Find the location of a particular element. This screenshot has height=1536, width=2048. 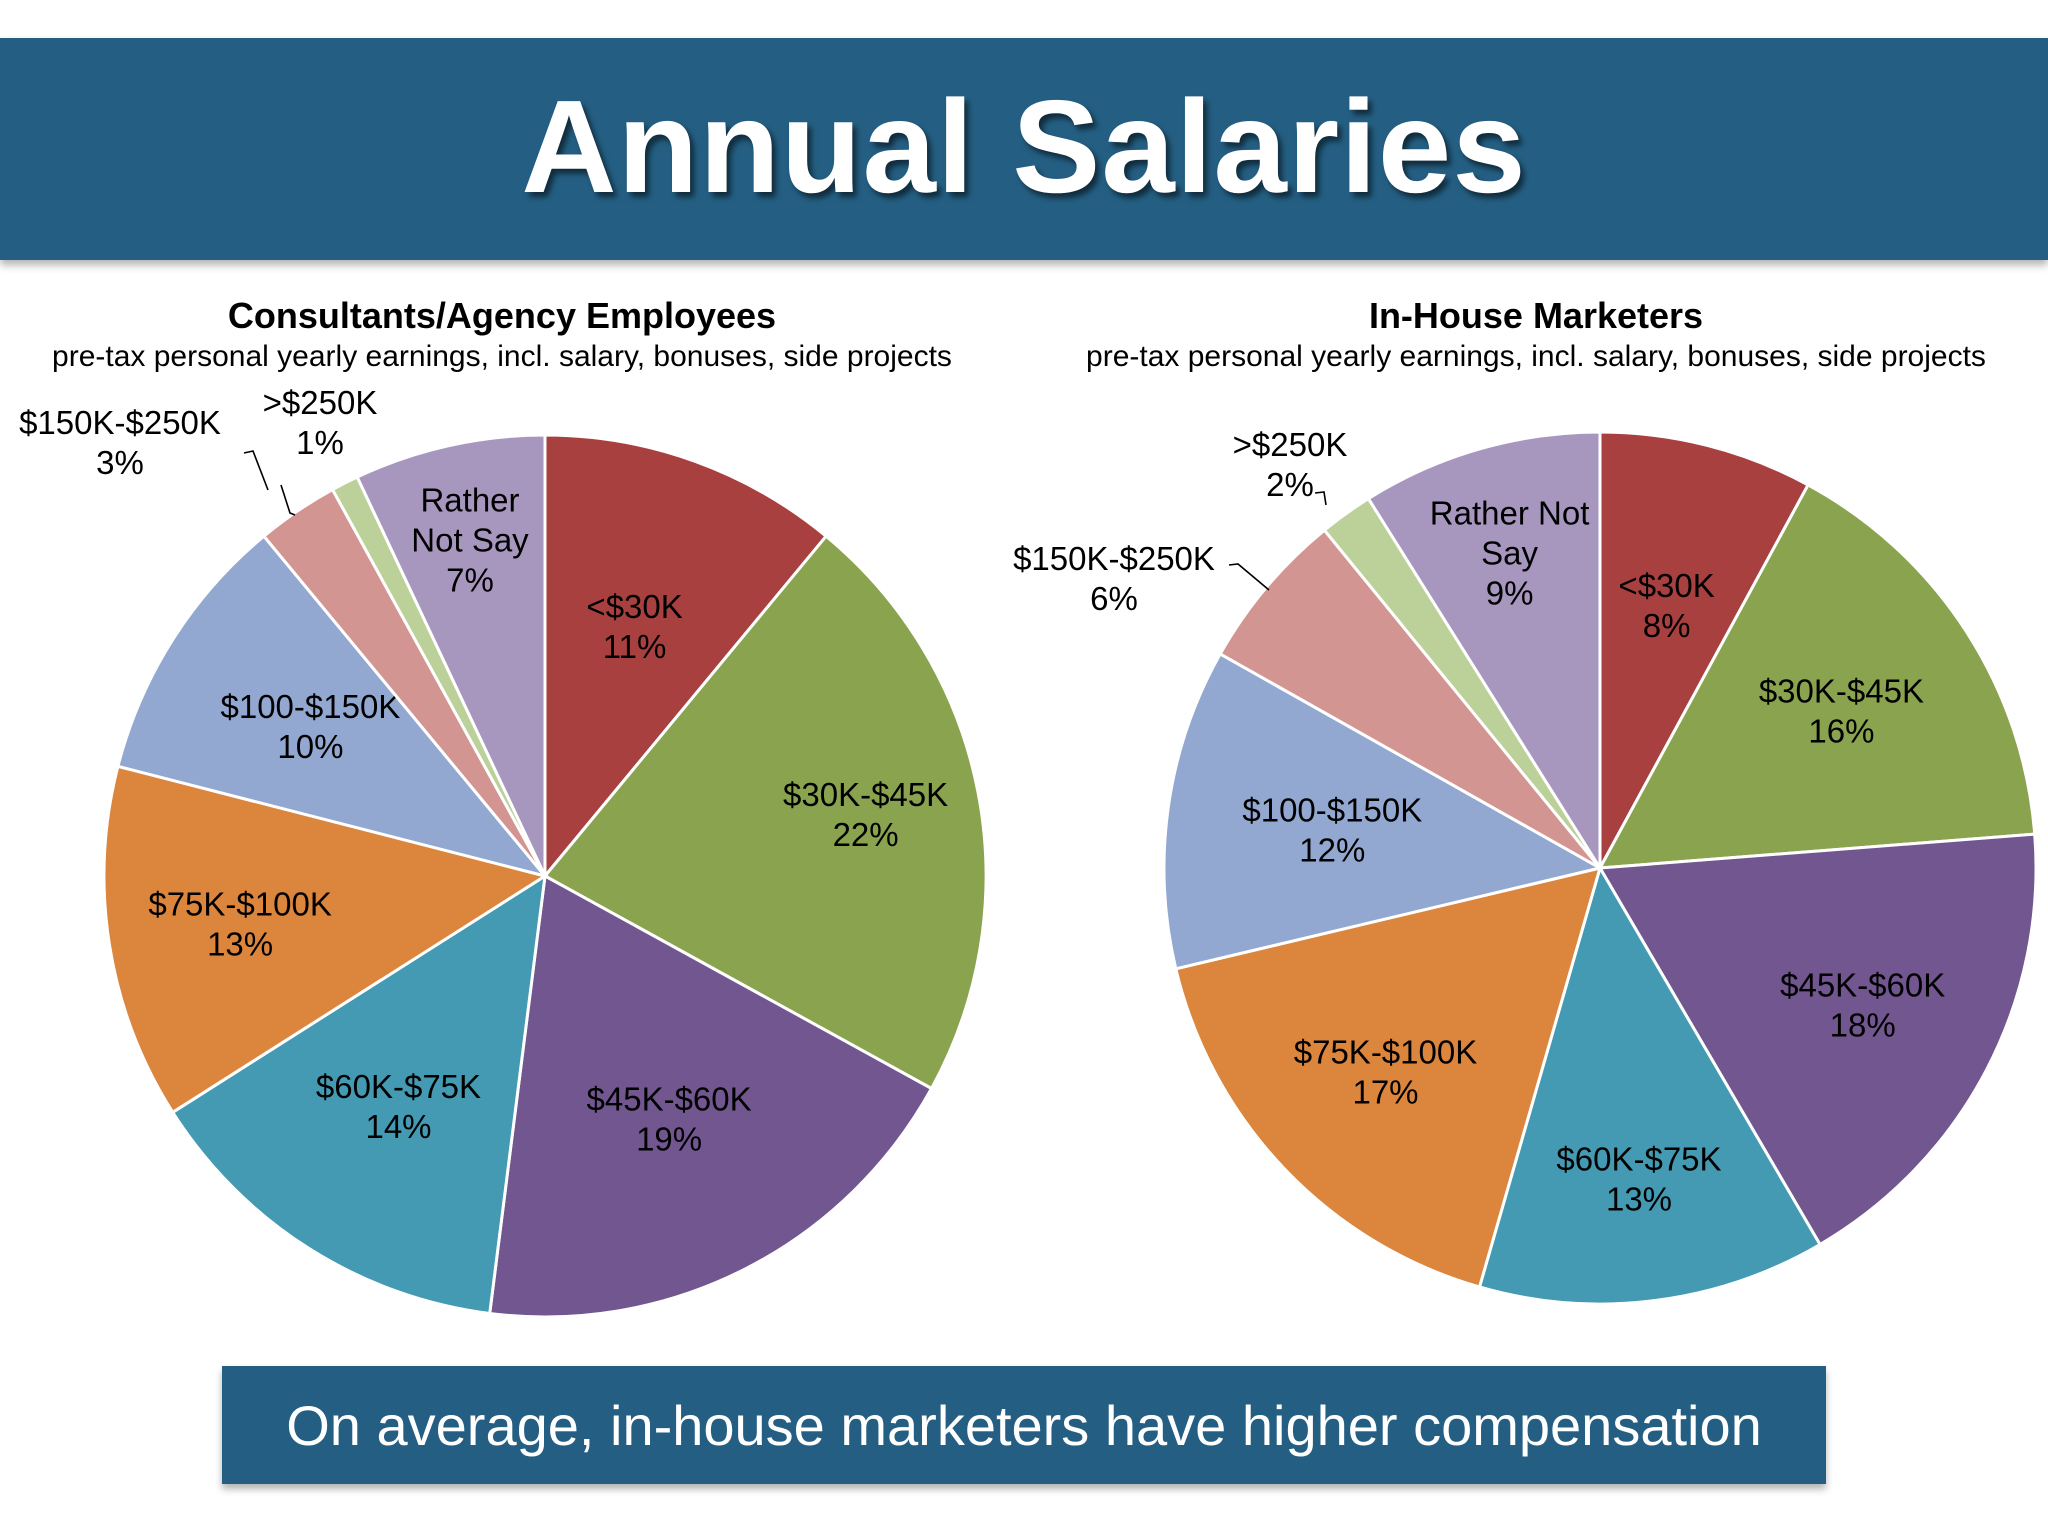

slice-label: Rather Not Say 7% is located at coordinates (470, 539).